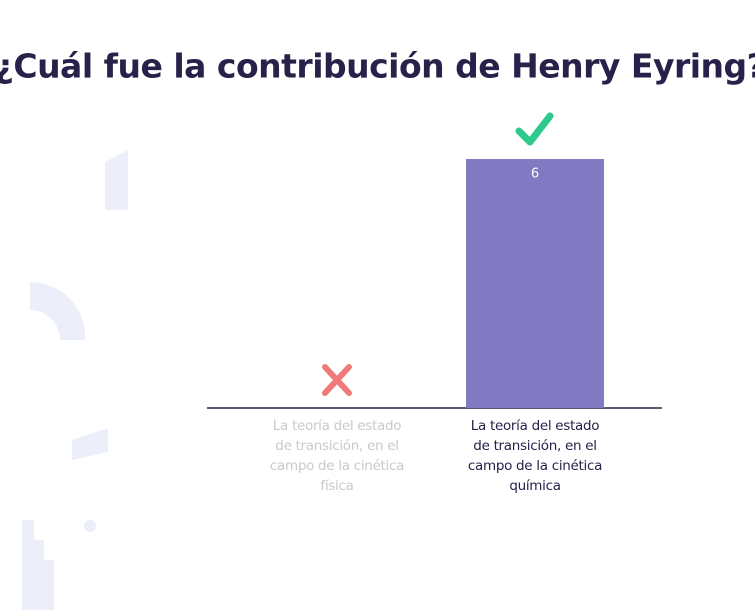 The image size is (755, 613). Describe the element at coordinates (535, 283) in the screenshot. I see `bar` at that location.